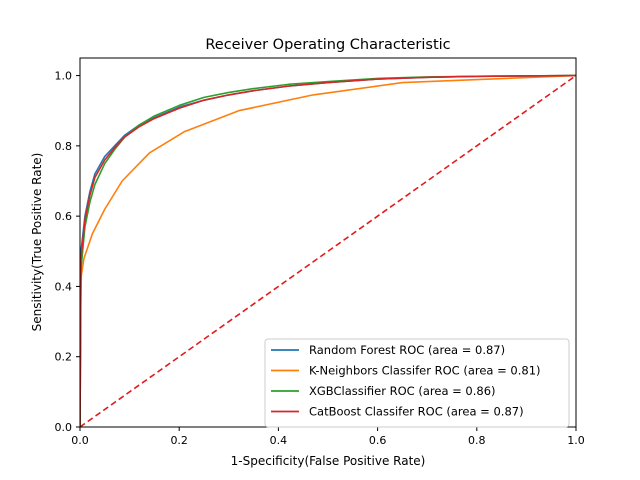 The width and height of the screenshot is (640, 480). What do you see at coordinates (416, 412) in the screenshot?
I see `legend-entry-4: CatBoost Classifer ROC (area = 0.87)` at bounding box center [416, 412].